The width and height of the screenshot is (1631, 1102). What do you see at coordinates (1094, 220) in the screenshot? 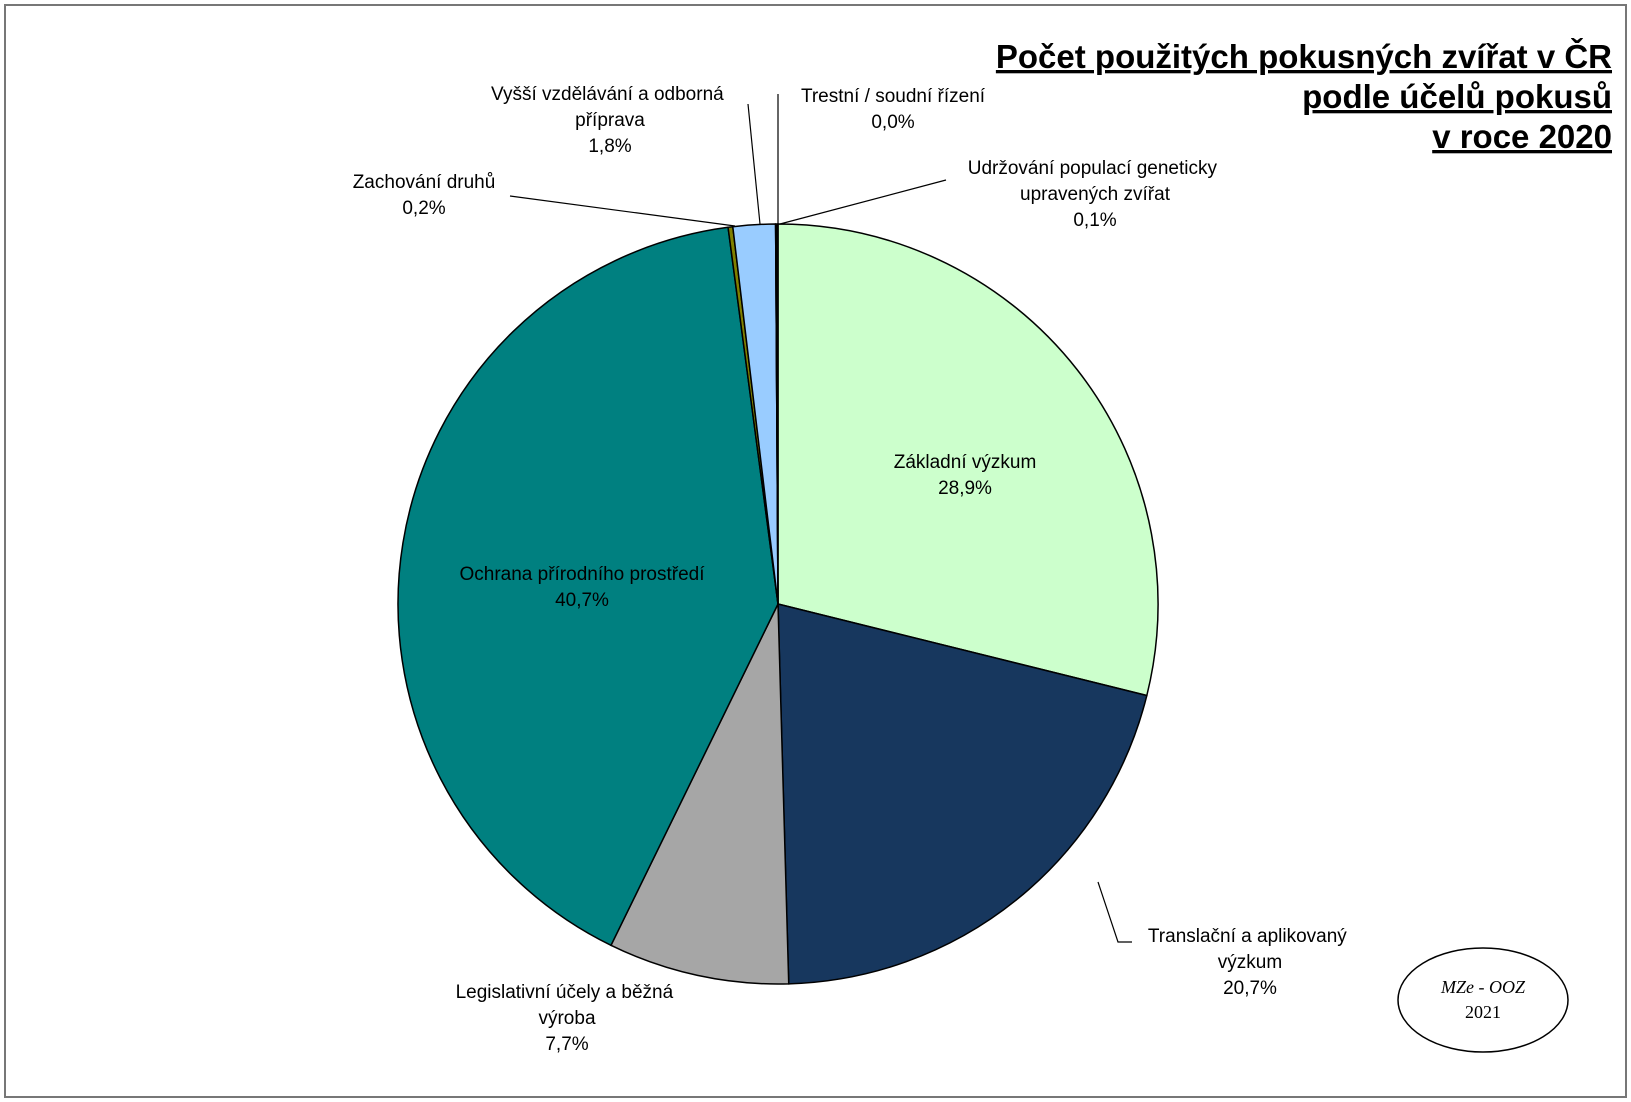
I see `value-label: 0,1%` at bounding box center [1094, 220].